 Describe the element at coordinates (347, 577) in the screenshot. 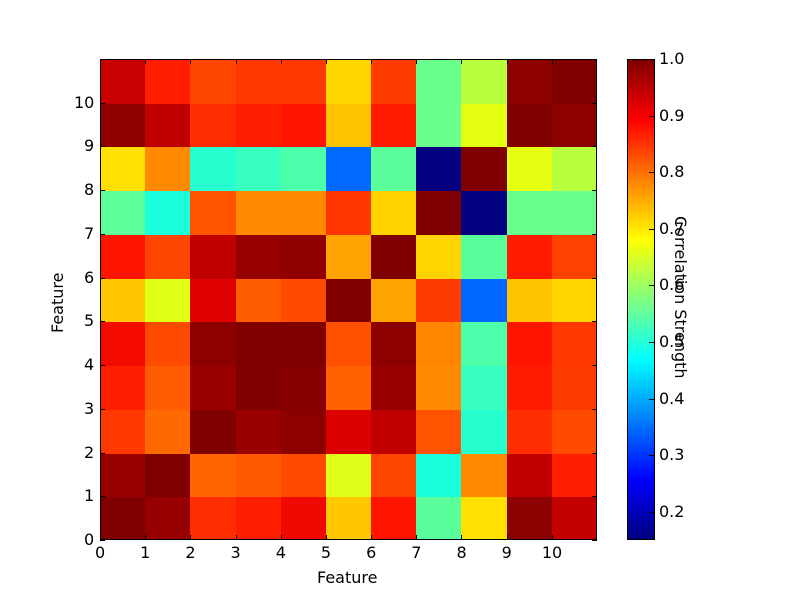

I see `x-axis-label: Feature` at that location.